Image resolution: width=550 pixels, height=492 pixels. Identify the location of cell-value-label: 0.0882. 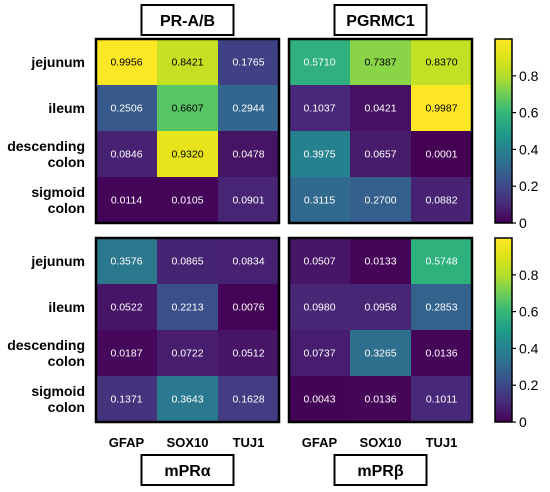
(441, 201).